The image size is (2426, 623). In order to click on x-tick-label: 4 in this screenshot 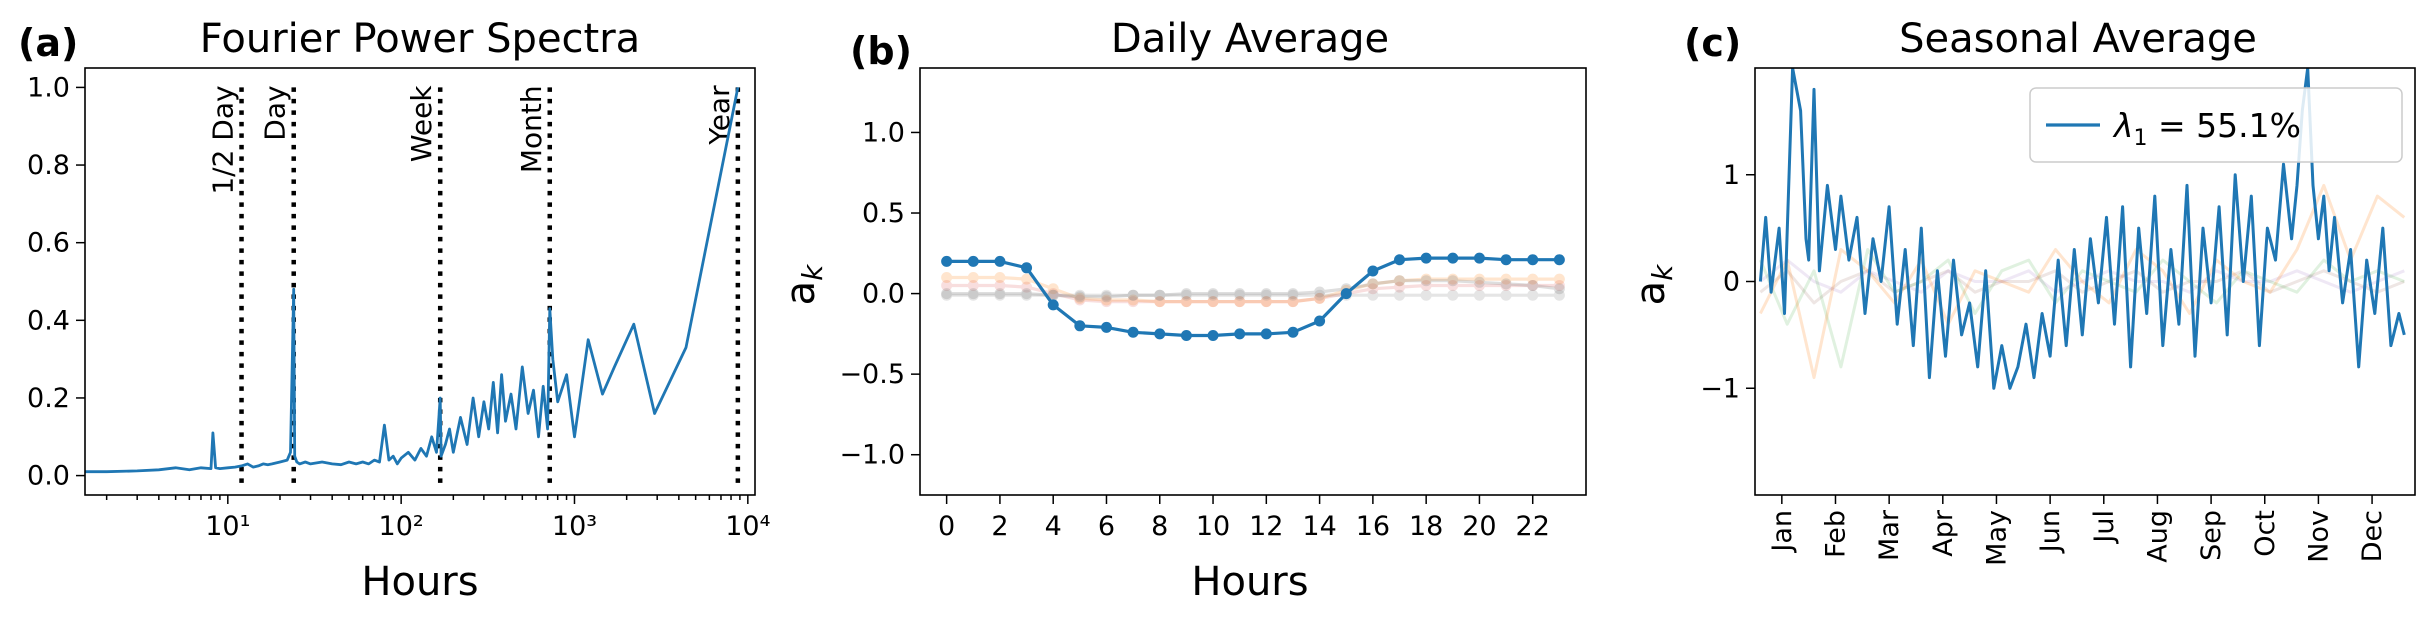, I will do `click(1053, 526)`.